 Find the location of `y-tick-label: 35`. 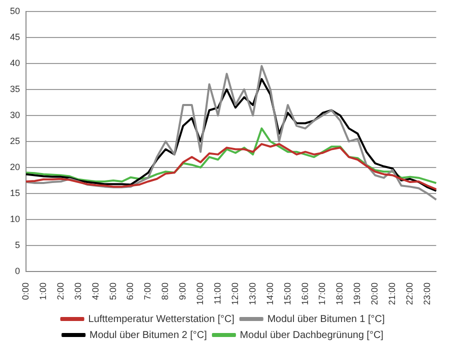

y-tick-label: 35 is located at coordinates (15, 89).